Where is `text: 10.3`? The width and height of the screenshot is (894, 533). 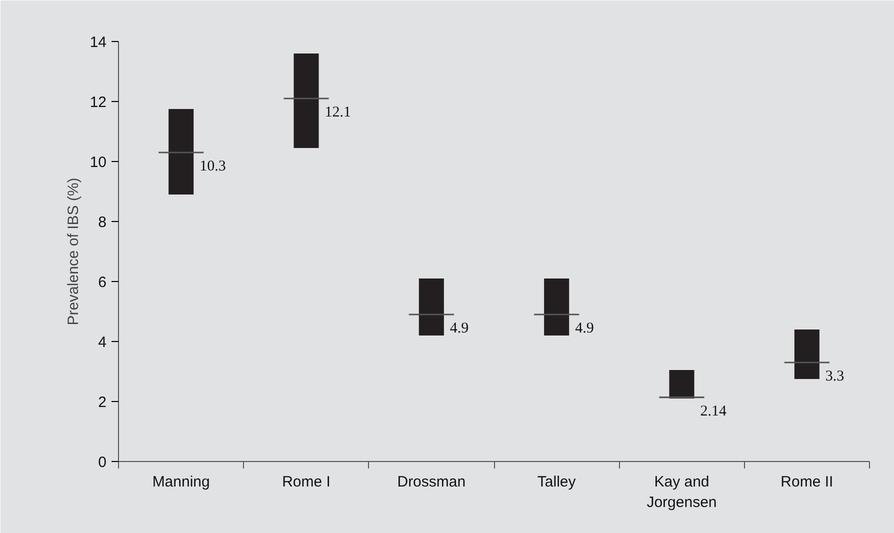
text: 10.3 is located at coordinates (213, 166).